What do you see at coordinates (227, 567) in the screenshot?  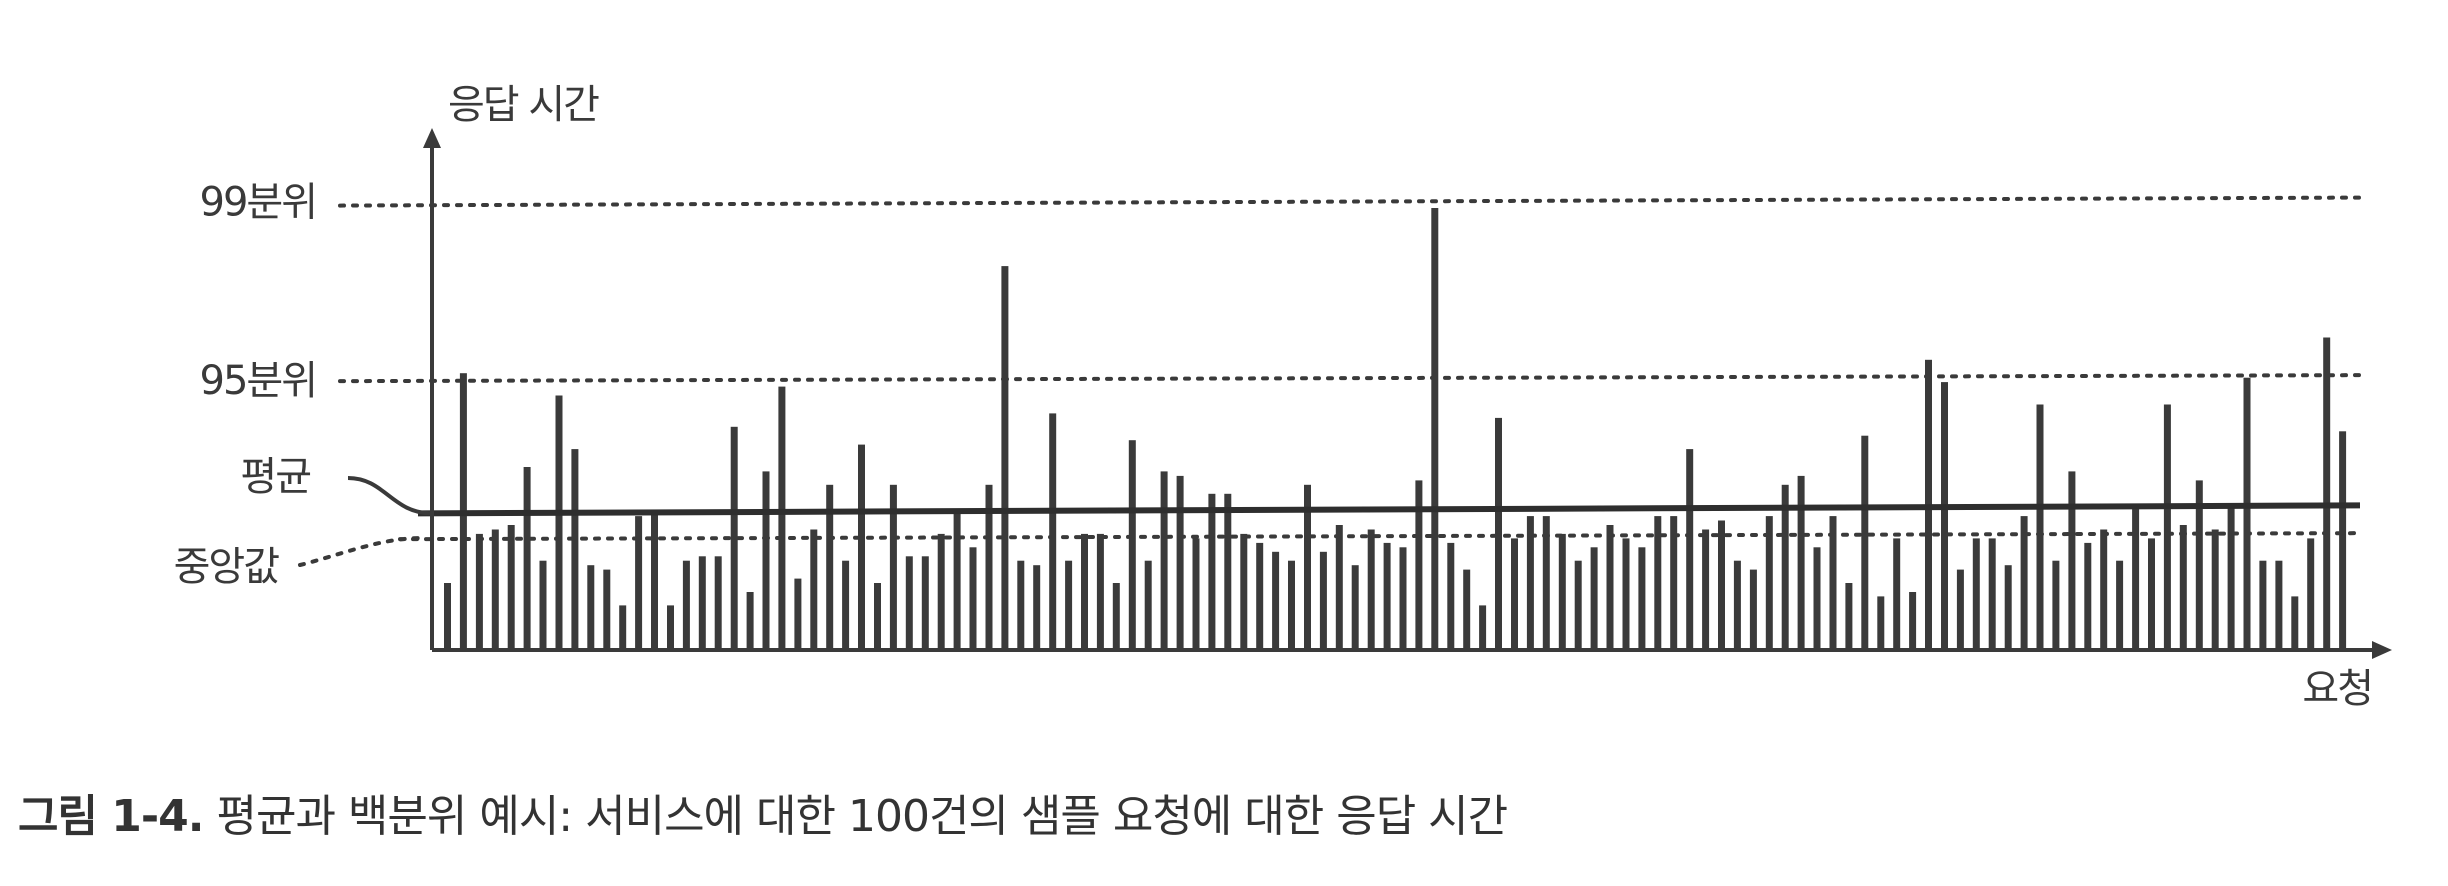 I see `median-label: 중앙값` at bounding box center [227, 567].